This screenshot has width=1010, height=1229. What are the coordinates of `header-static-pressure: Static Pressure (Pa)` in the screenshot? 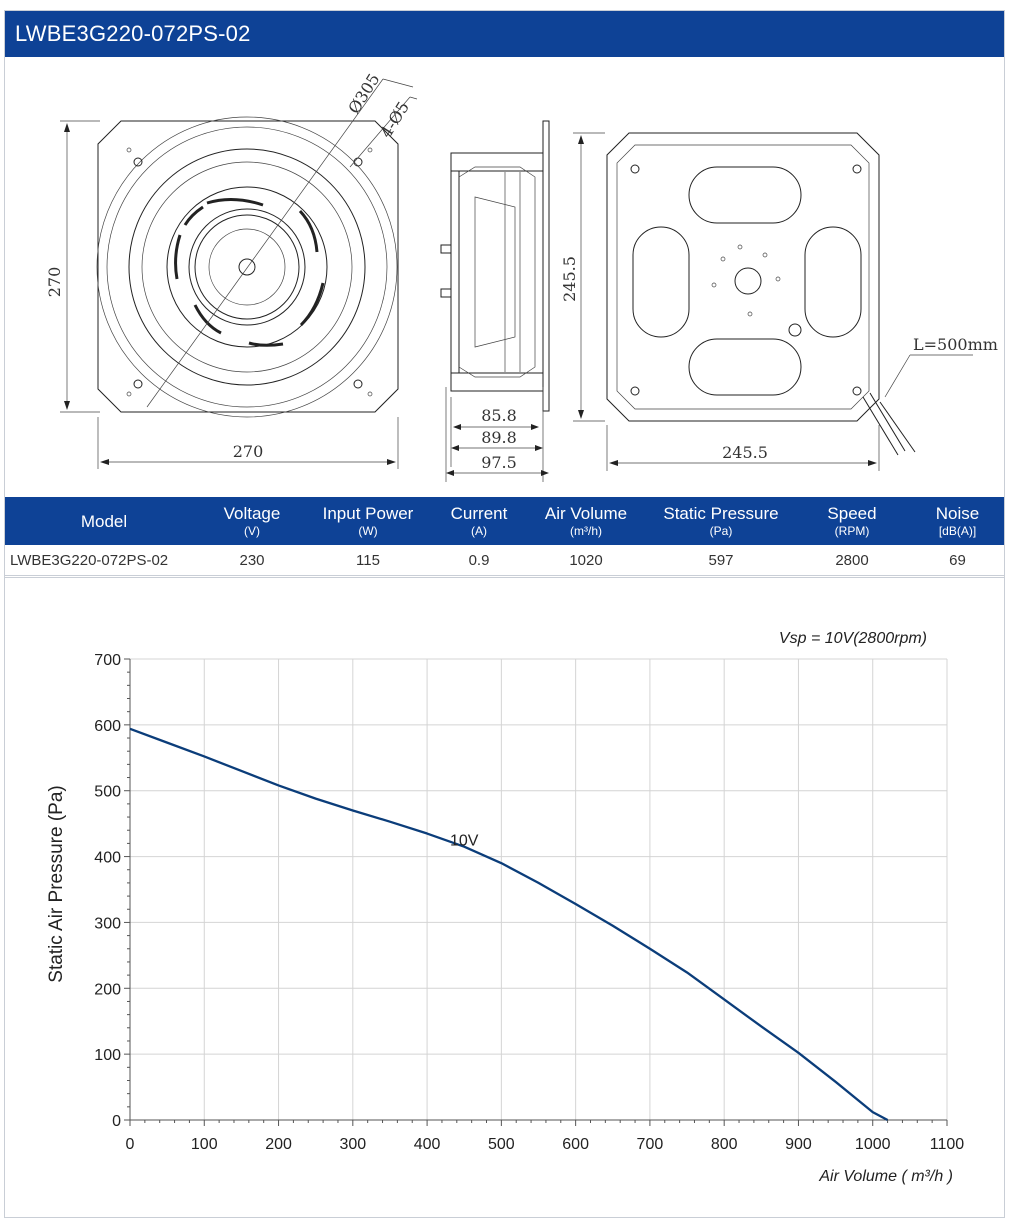 It's located at (721, 521).